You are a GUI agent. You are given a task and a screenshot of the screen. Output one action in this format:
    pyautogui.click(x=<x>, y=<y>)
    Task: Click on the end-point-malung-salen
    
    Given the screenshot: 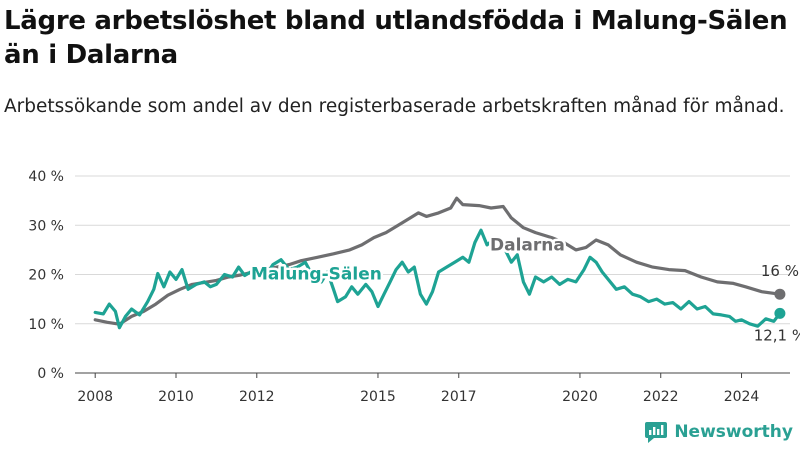 What is the action you would take?
    pyautogui.click(x=780, y=313)
    